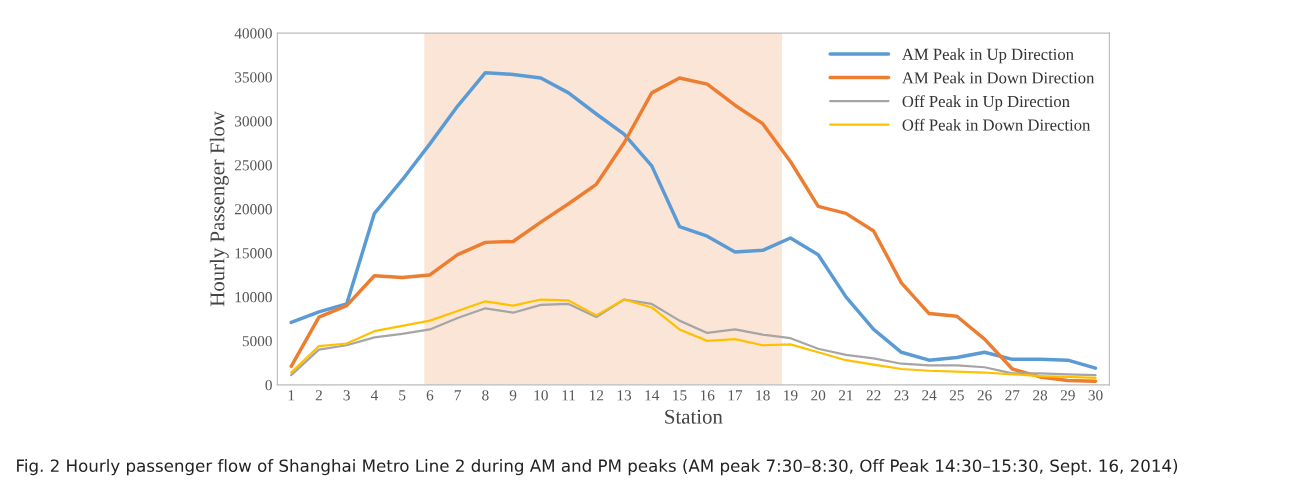  What do you see at coordinates (219, 209) in the screenshot?
I see `y-axis-title: Hourly Passenger Flow` at bounding box center [219, 209].